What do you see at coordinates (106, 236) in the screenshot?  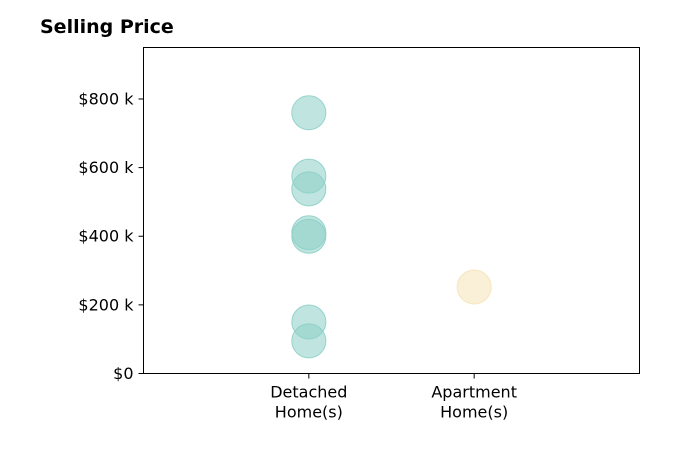 I see `y-tick-label: $400 k` at bounding box center [106, 236].